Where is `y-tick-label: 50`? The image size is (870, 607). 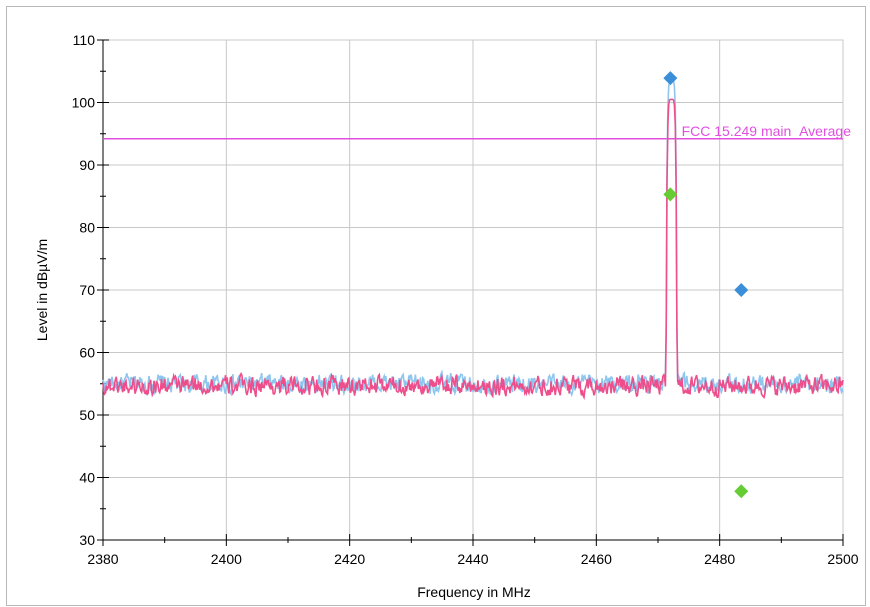
y-tick-label: 50 is located at coordinates (87, 415).